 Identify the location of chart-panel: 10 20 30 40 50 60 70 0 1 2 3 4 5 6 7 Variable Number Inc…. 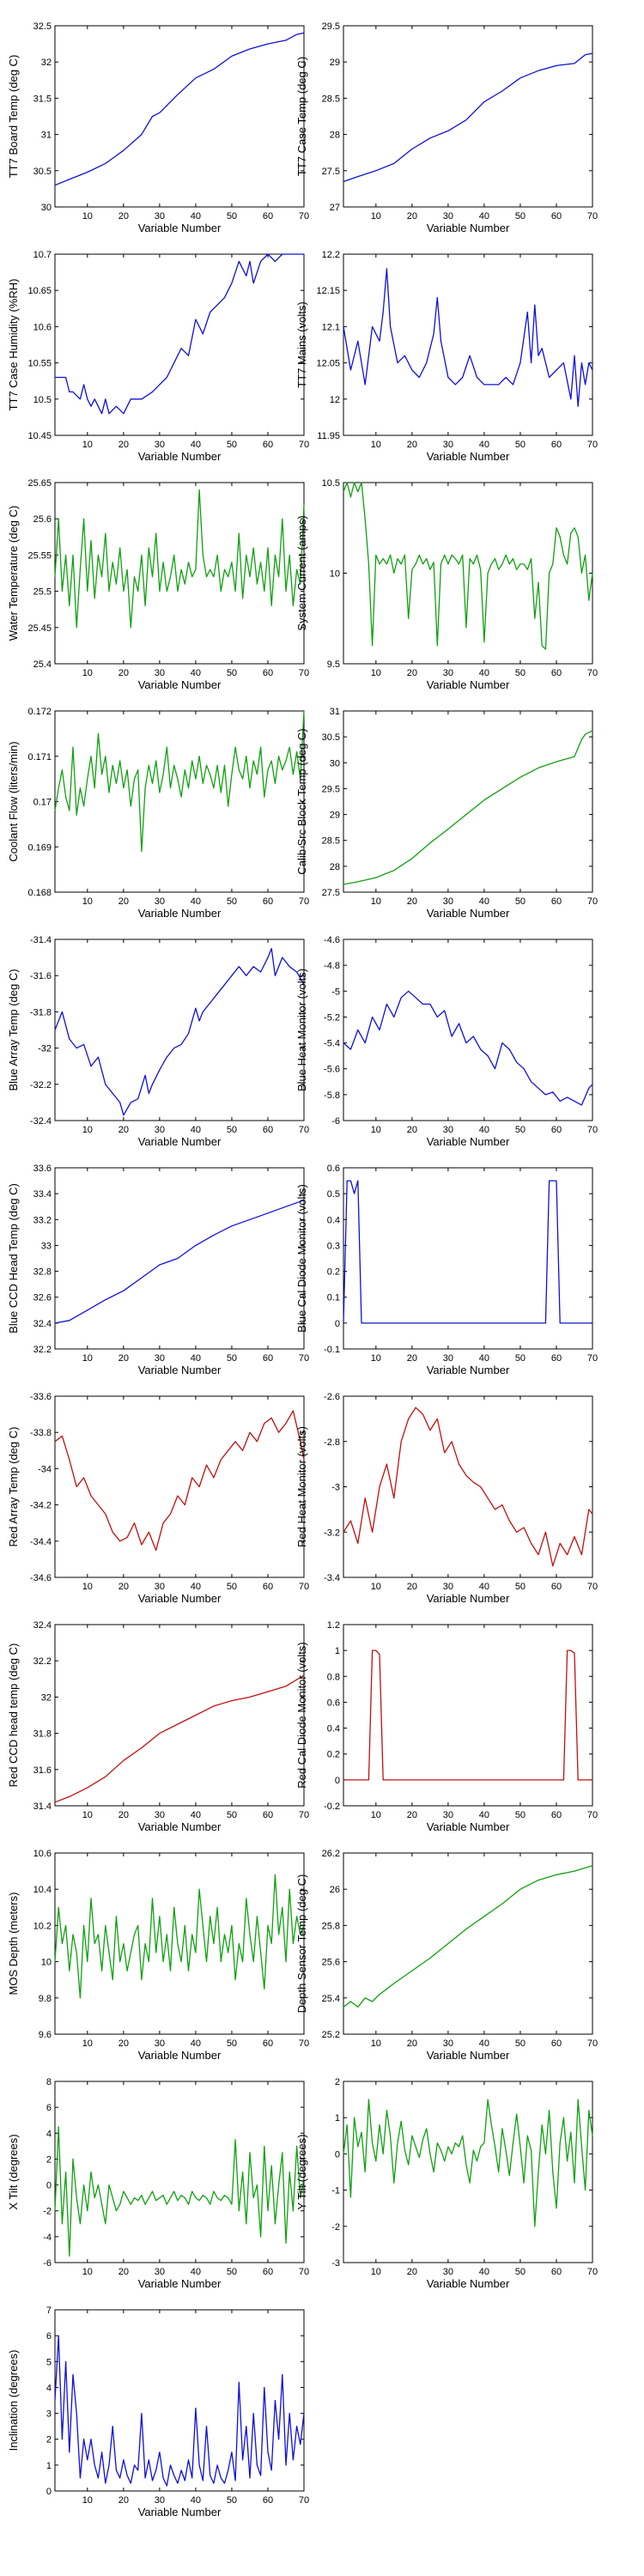
(158, 2412).